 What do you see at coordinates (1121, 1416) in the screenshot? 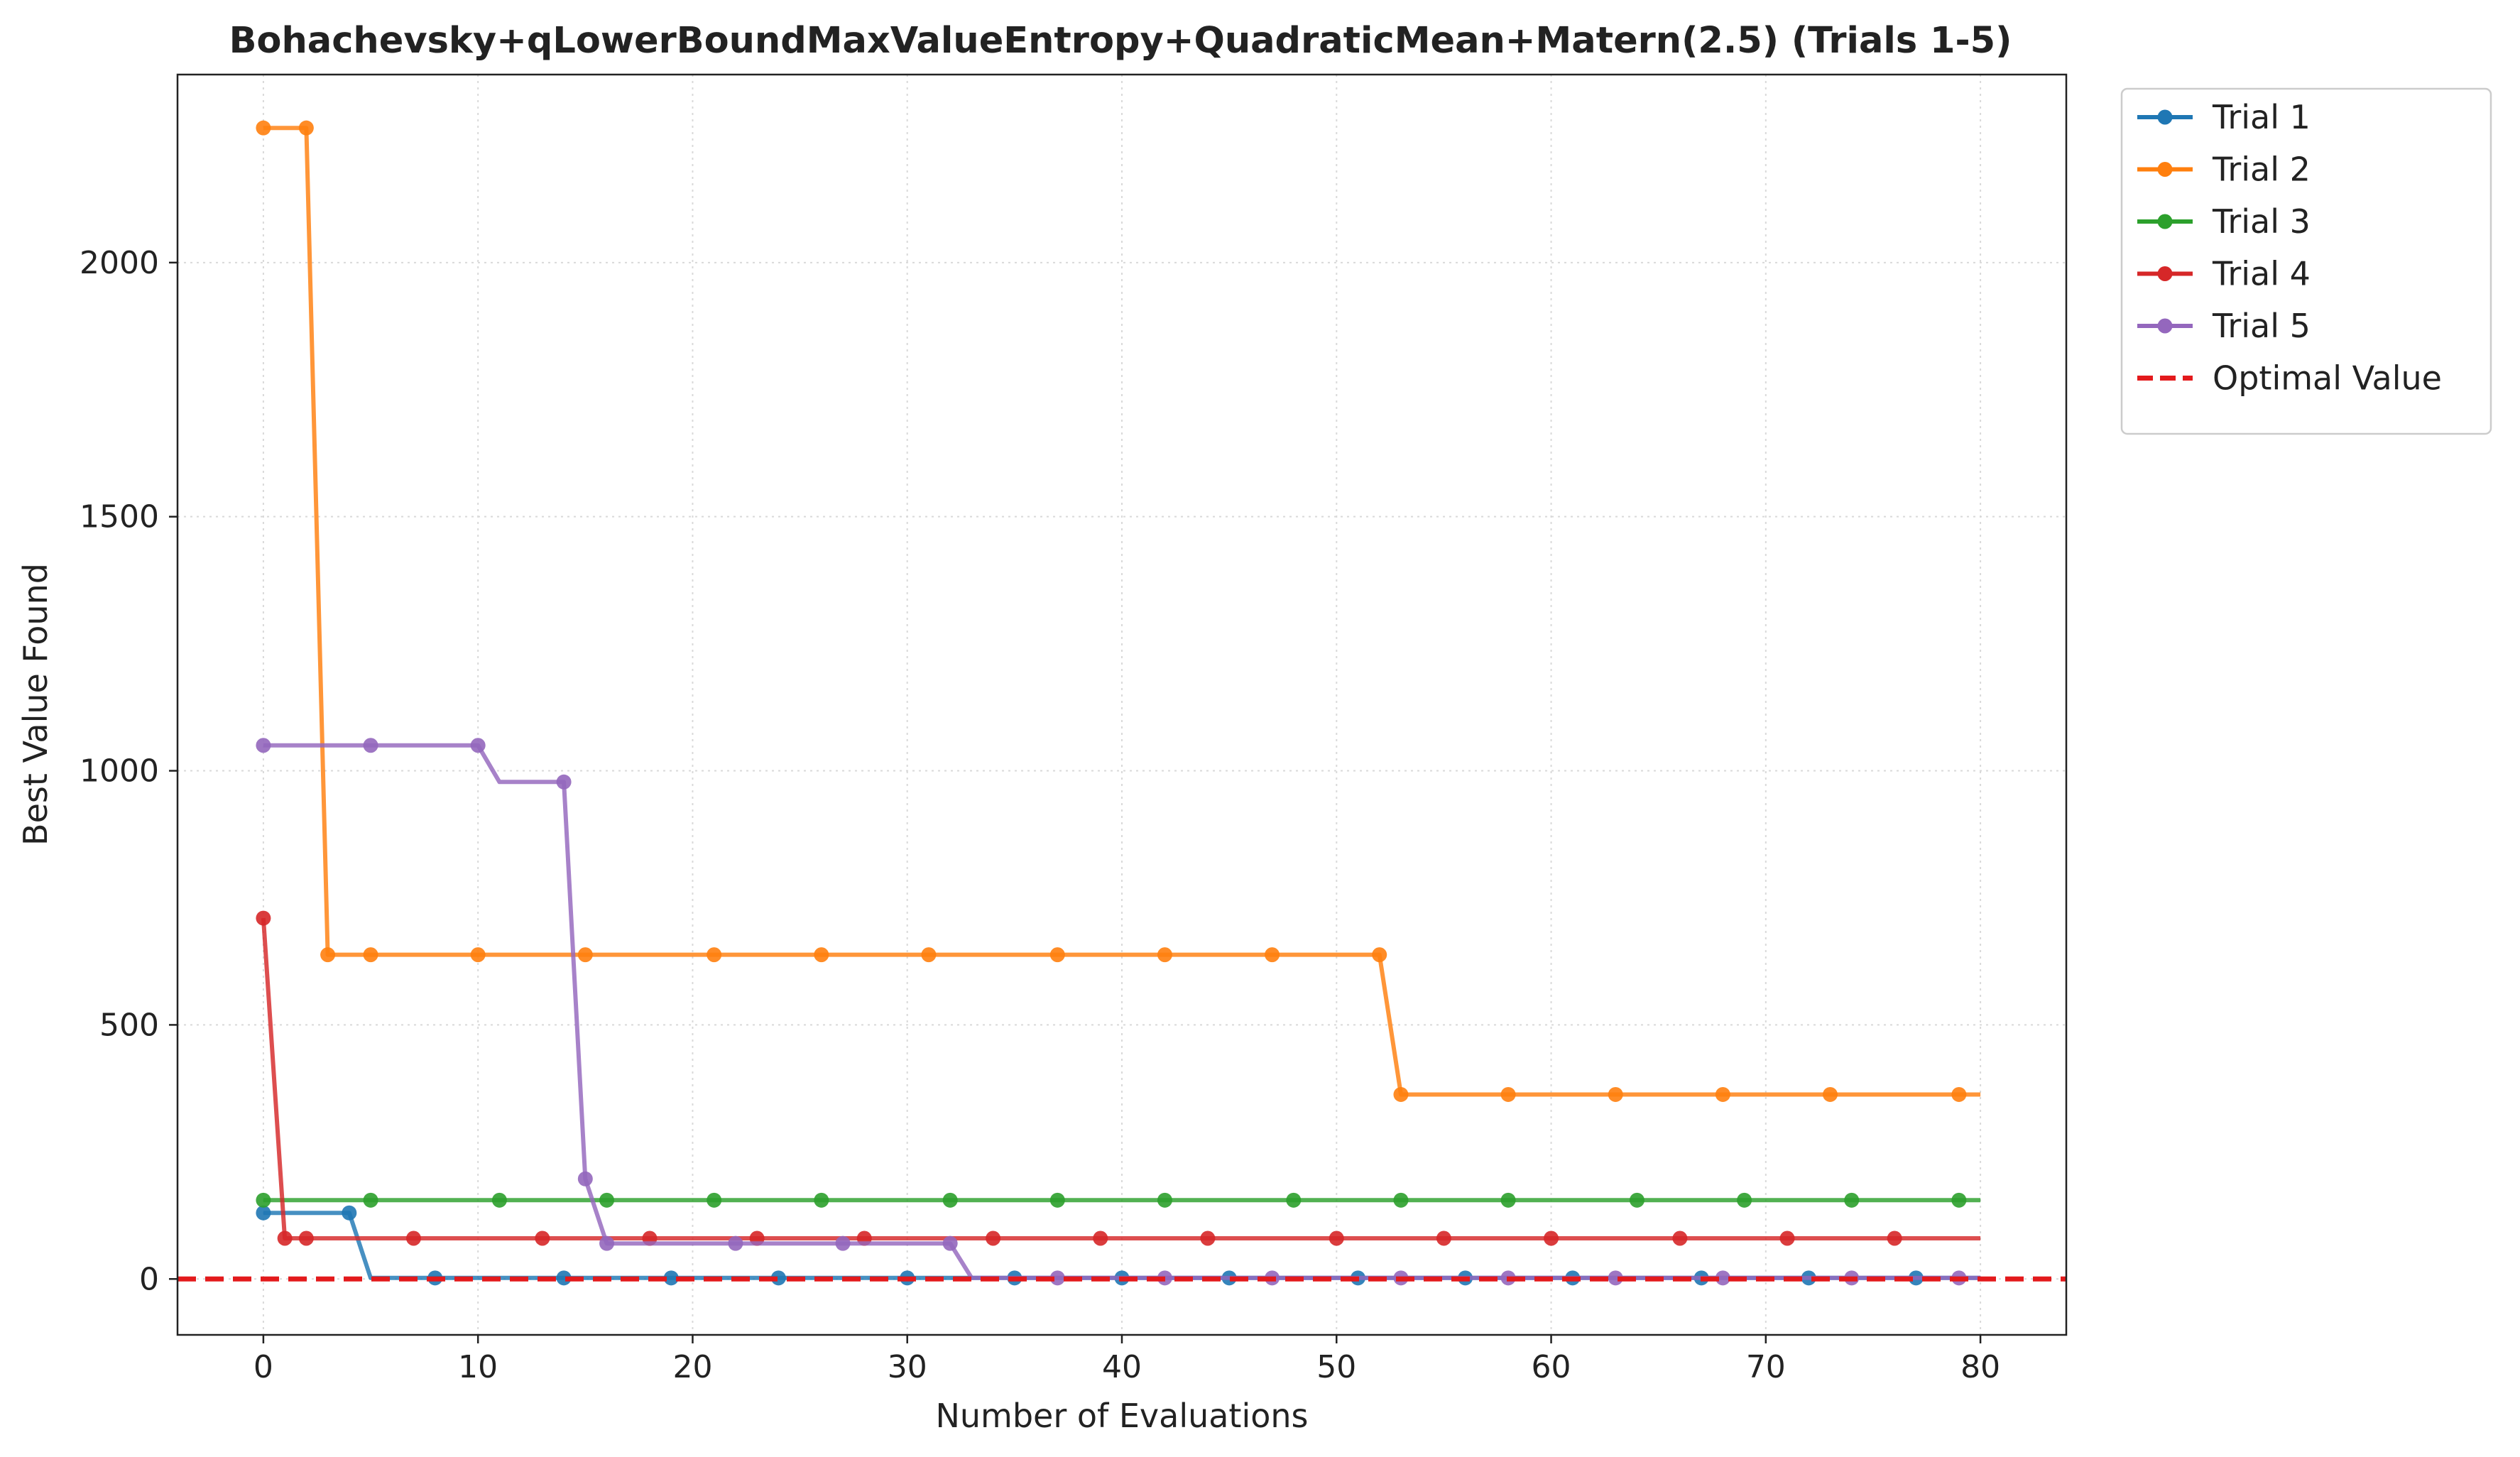
I see `x-axis-label: Number of Evaluations` at bounding box center [1121, 1416].